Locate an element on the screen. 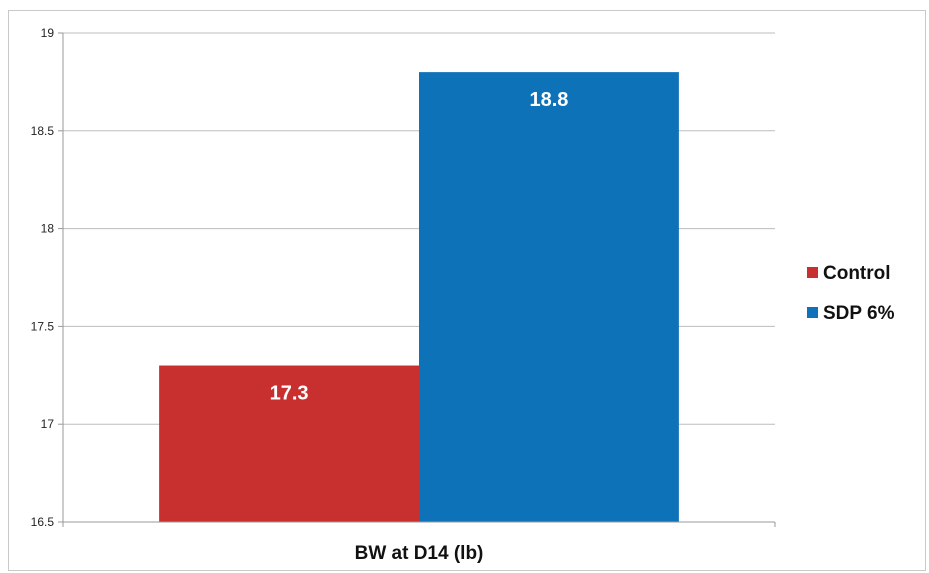  data-label: 17.3 is located at coordinates (289, 394).